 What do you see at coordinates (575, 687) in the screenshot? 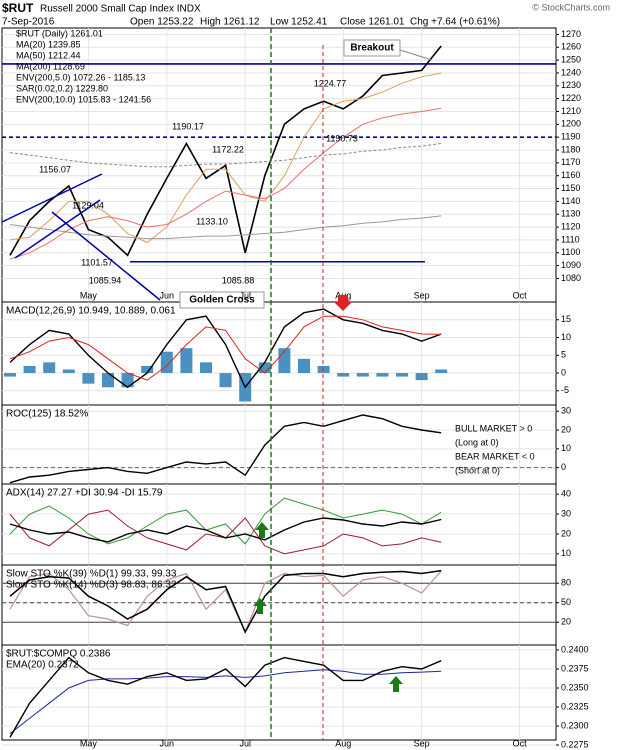
I see `y-tick-label: 0.2350` at bounding box center [575, 687].